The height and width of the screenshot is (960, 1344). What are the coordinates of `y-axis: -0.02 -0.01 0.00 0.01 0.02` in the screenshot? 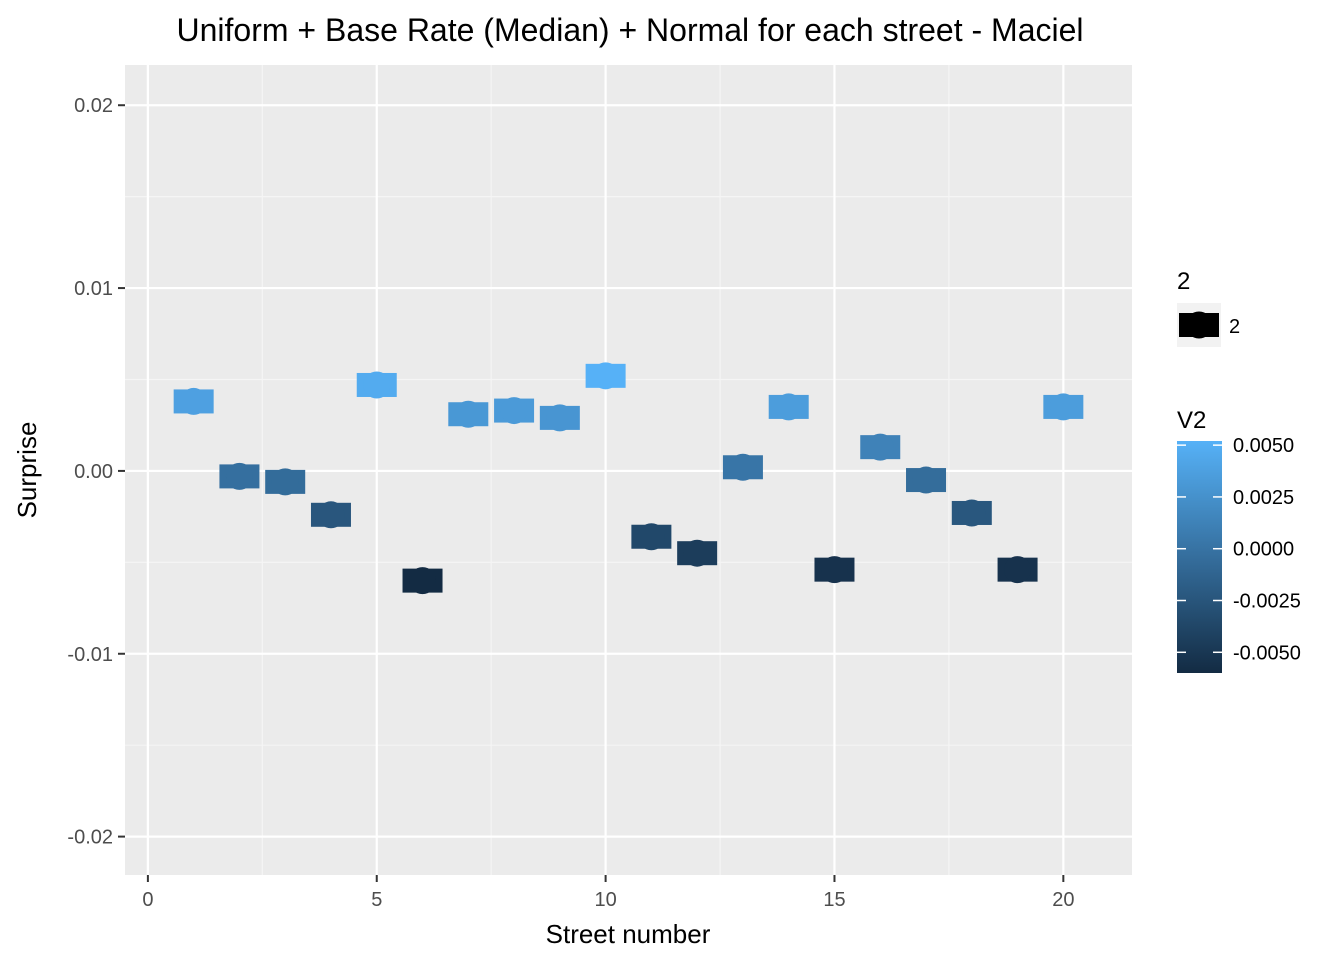 It's located at (96, 472).